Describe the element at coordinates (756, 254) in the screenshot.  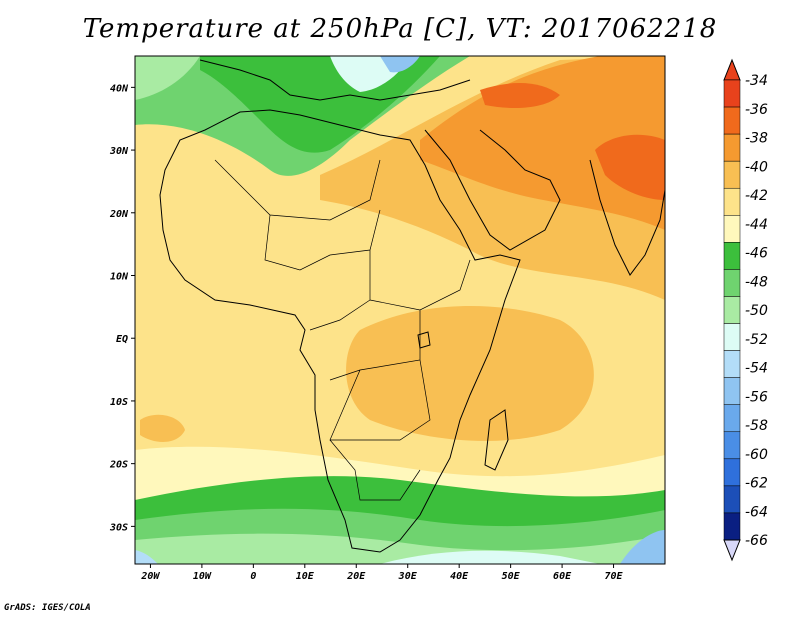
I see `colorbar-label: -46` at that location.